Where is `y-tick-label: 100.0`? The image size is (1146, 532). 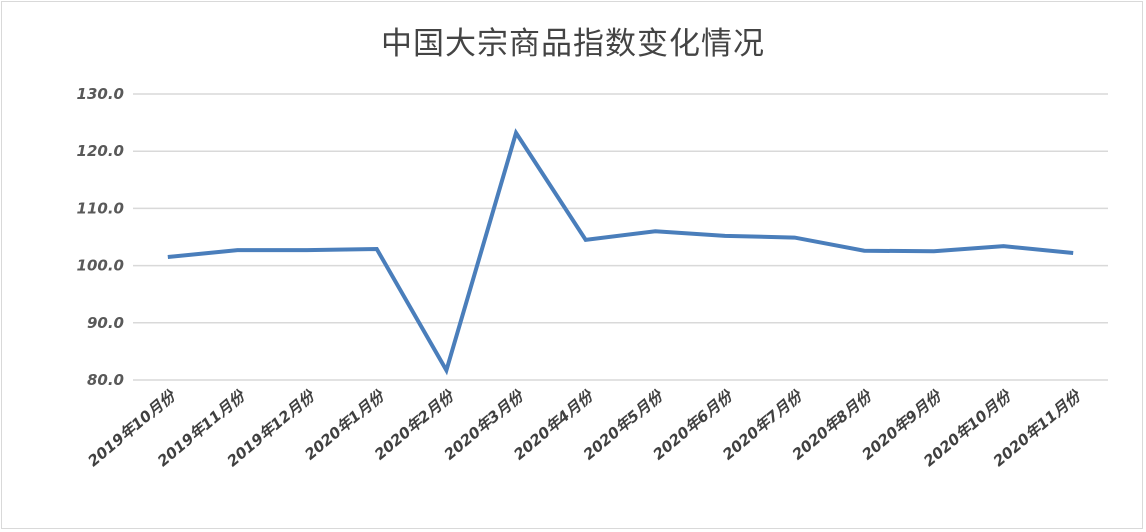 y-tick-label: 100.0 is located at coordinates (100, 266).